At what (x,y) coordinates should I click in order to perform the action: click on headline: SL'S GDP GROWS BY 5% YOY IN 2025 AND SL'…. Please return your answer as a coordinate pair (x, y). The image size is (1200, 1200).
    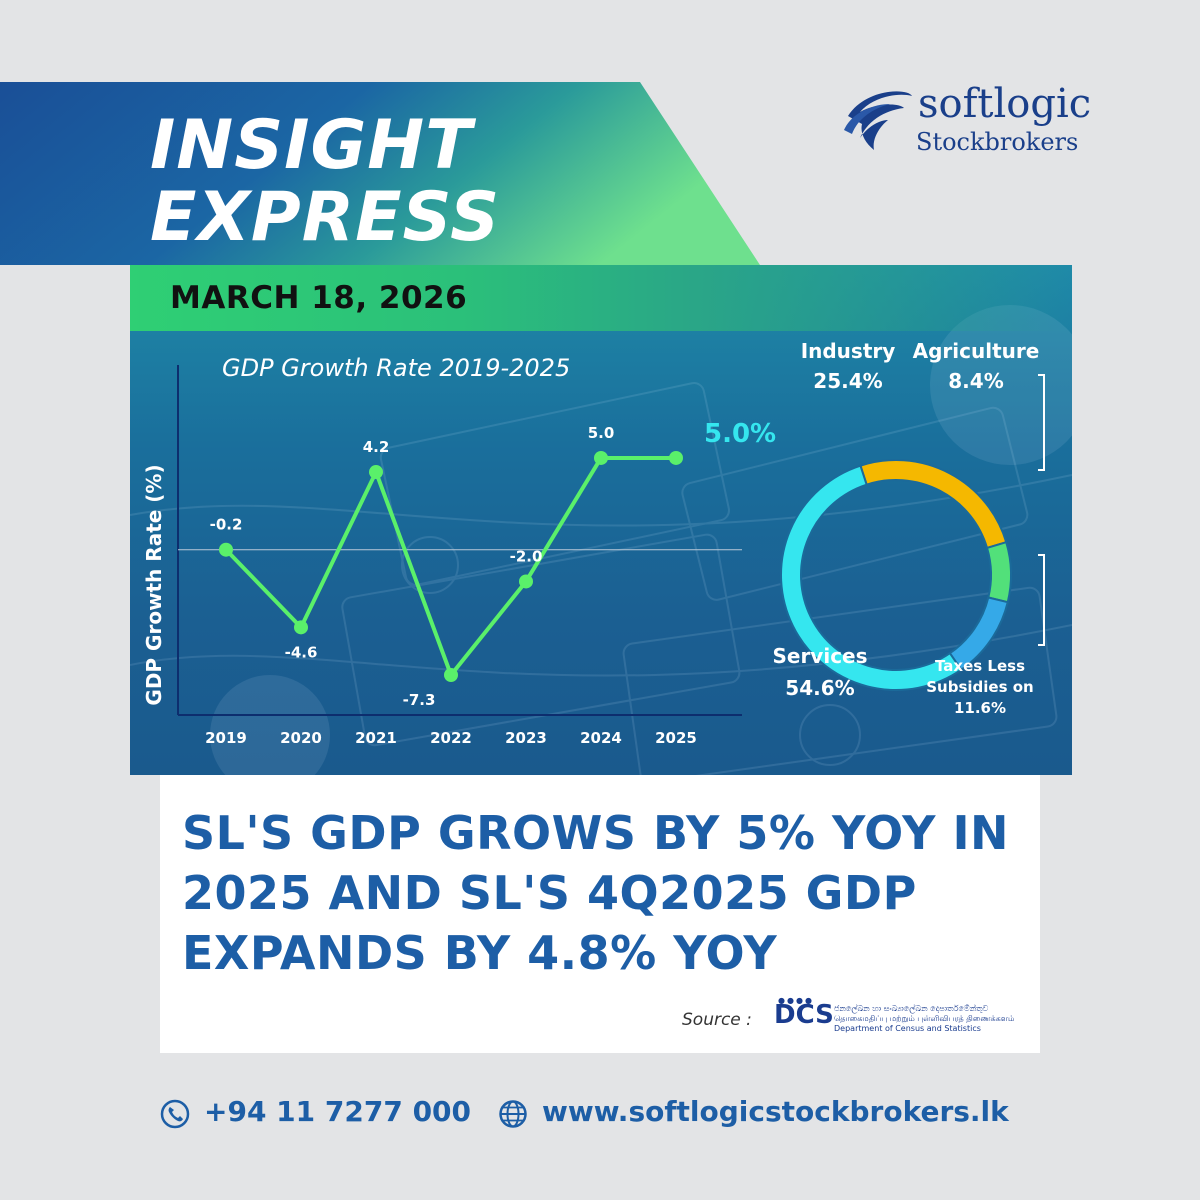
    Looking at the image, I should click on (596, 893).